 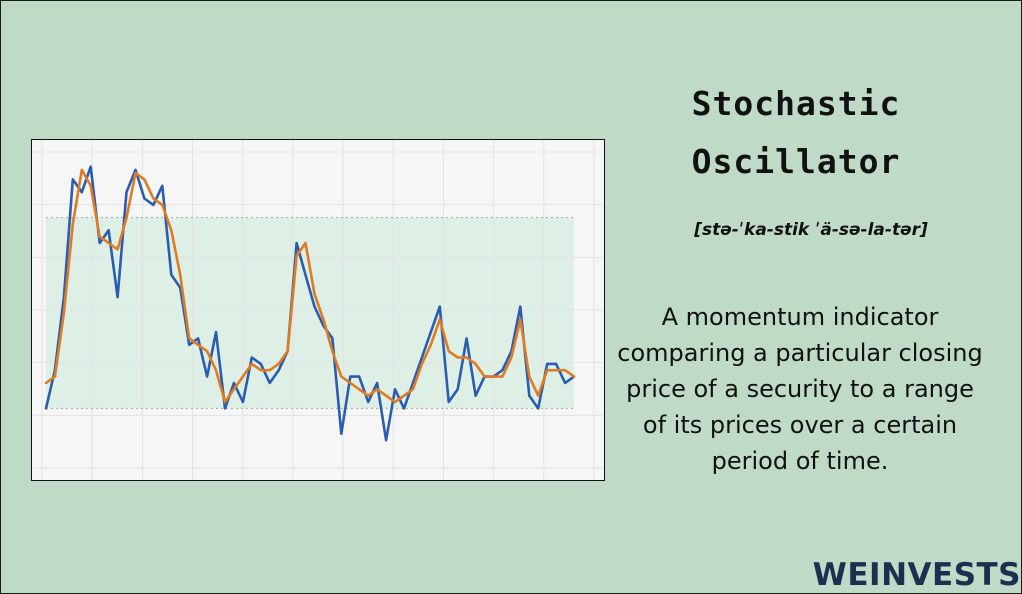 I want to click on page-title: Stochastic Oscillator, so click(x=796, y=132).